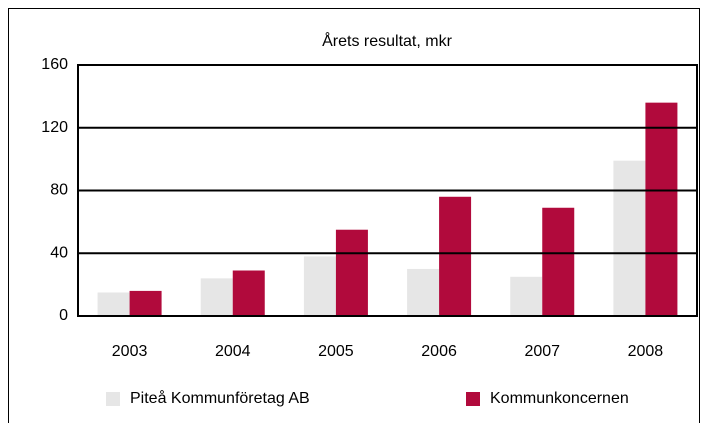 The width and height of the screenshot is (702, 423). I want to click on y-tick-label: 80, so click(59, 190).